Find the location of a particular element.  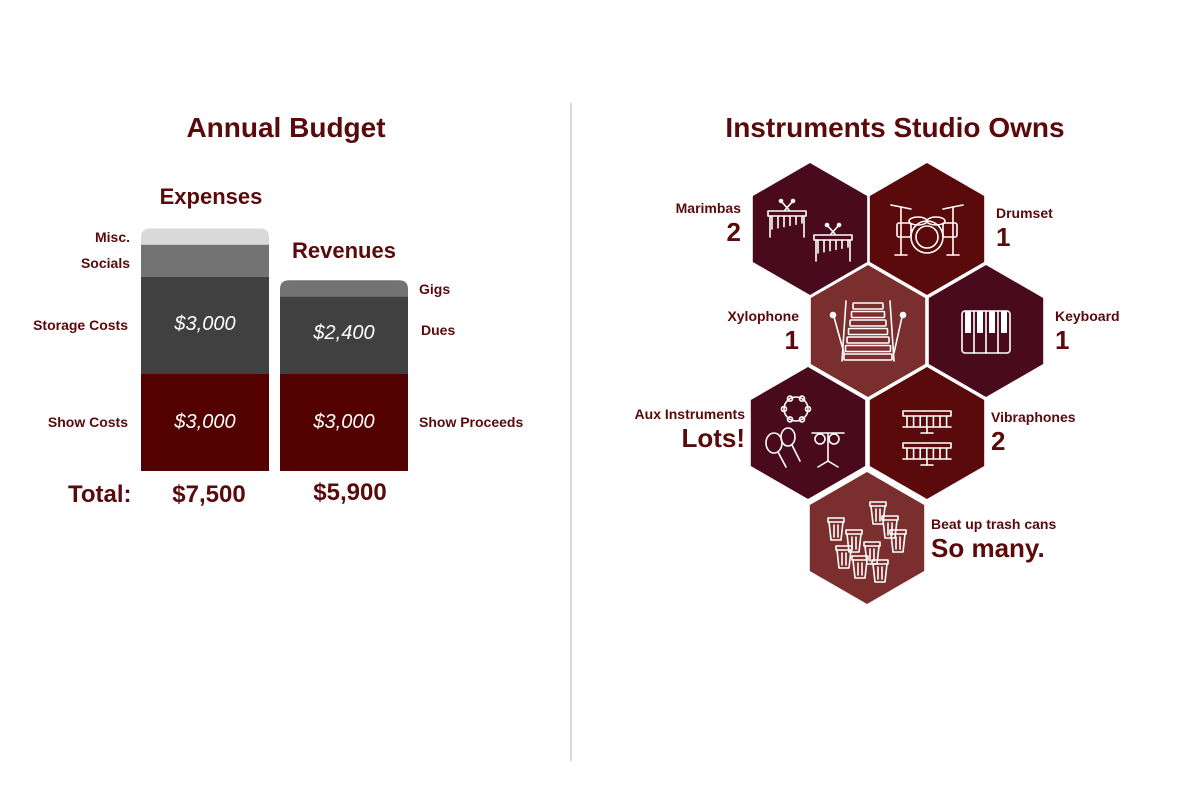

drumset-label: Drumset is located at coordinates (1024, 213).